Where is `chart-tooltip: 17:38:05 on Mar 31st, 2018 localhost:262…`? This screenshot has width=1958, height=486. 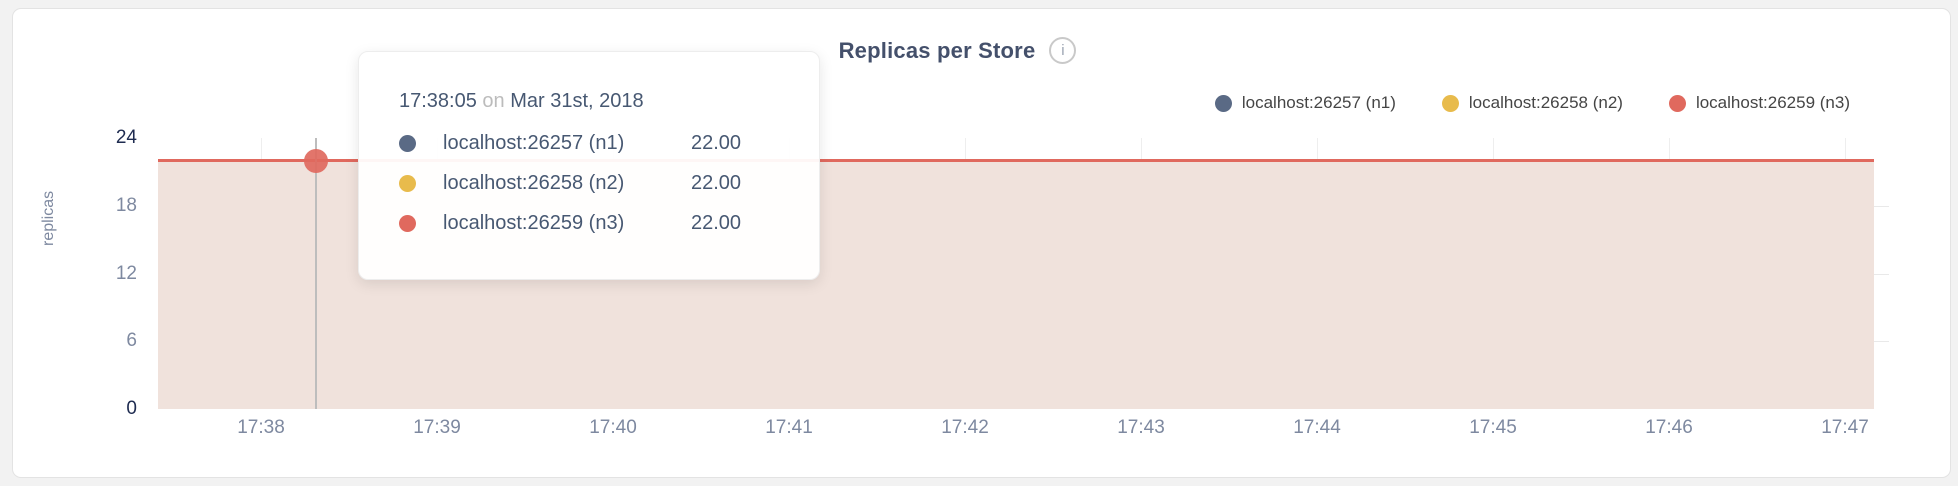
chart-tooltip: 17:38:05 on Mar 31st, 2018 localhost:262… is located at coordinates (589, 165).